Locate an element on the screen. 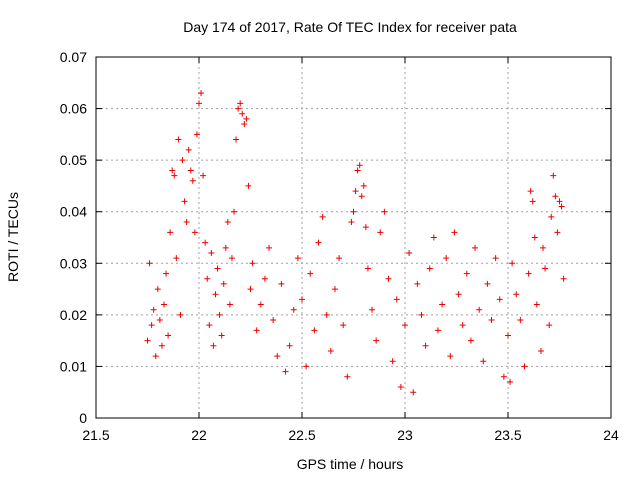 This screenshot has width=640, height=480. x-tick-labels: 21.5 22 22.5 23 23.5 24 is located at coordinates (350, 435).